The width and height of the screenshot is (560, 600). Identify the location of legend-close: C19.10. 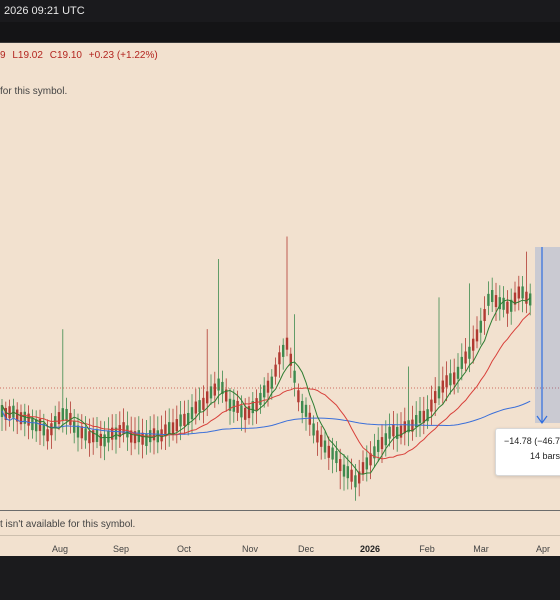
(65, 55).